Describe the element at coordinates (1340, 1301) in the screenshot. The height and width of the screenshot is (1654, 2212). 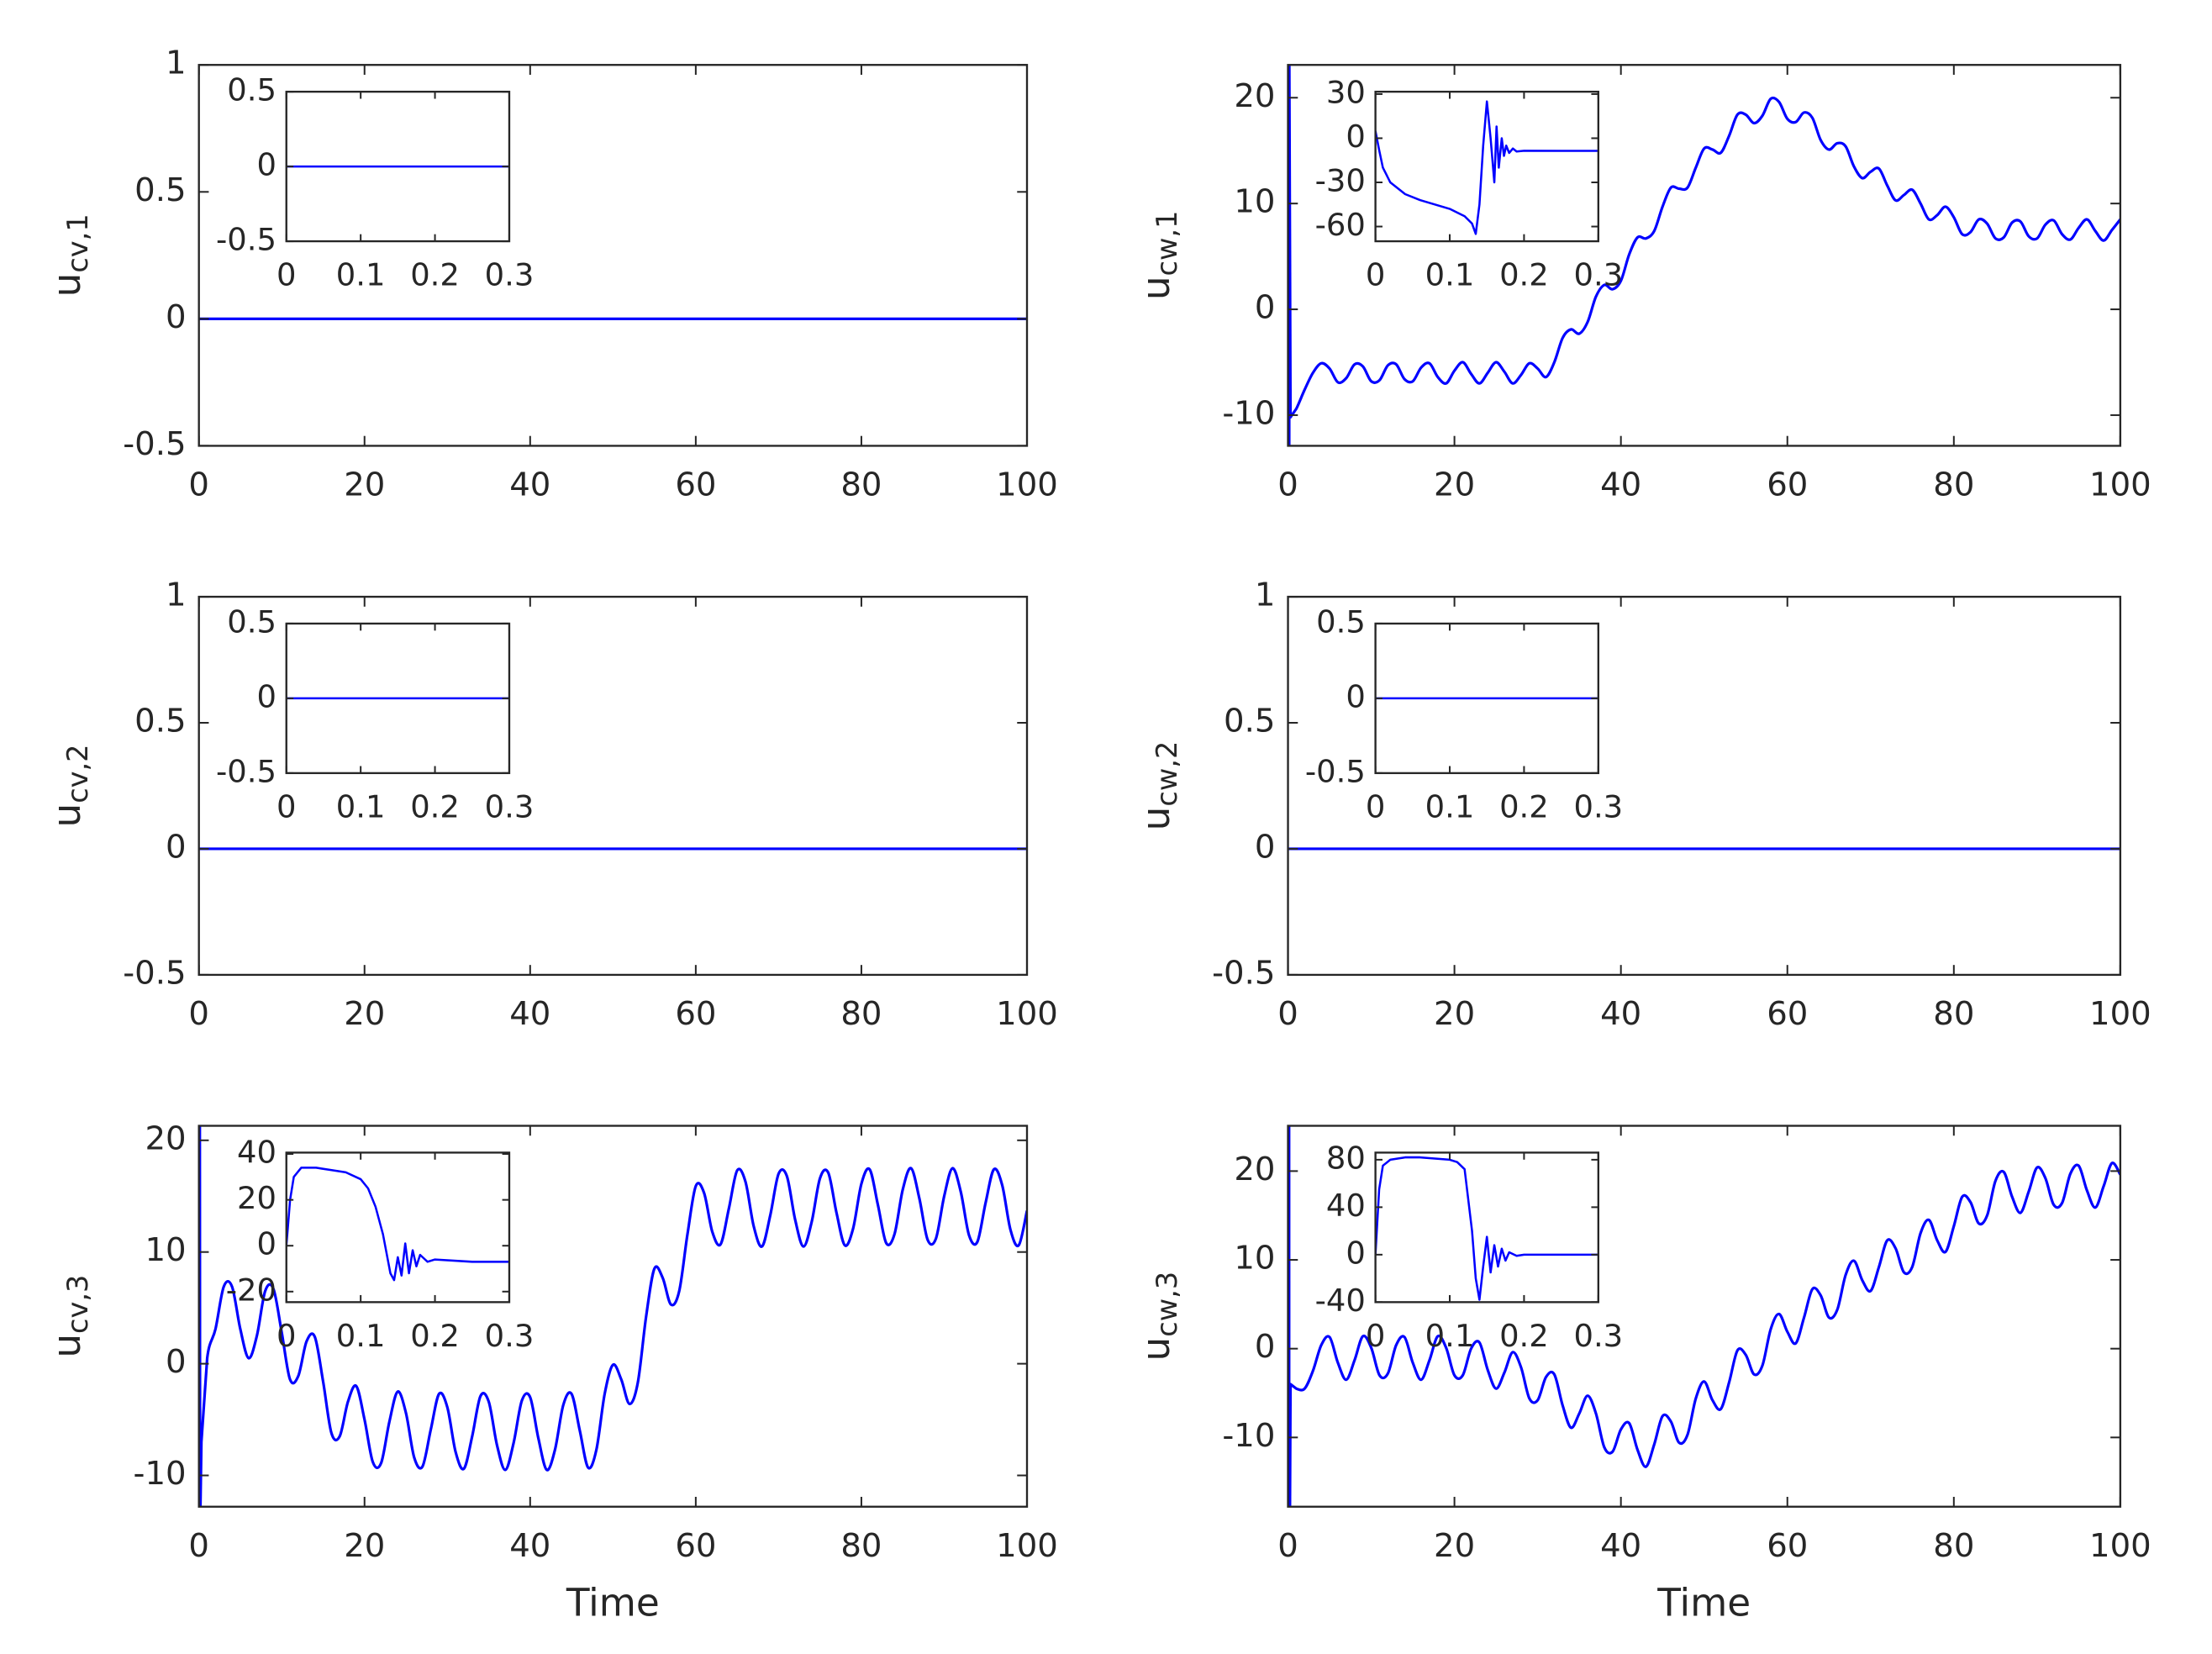
I see `y-tick-label: -40` at that location.